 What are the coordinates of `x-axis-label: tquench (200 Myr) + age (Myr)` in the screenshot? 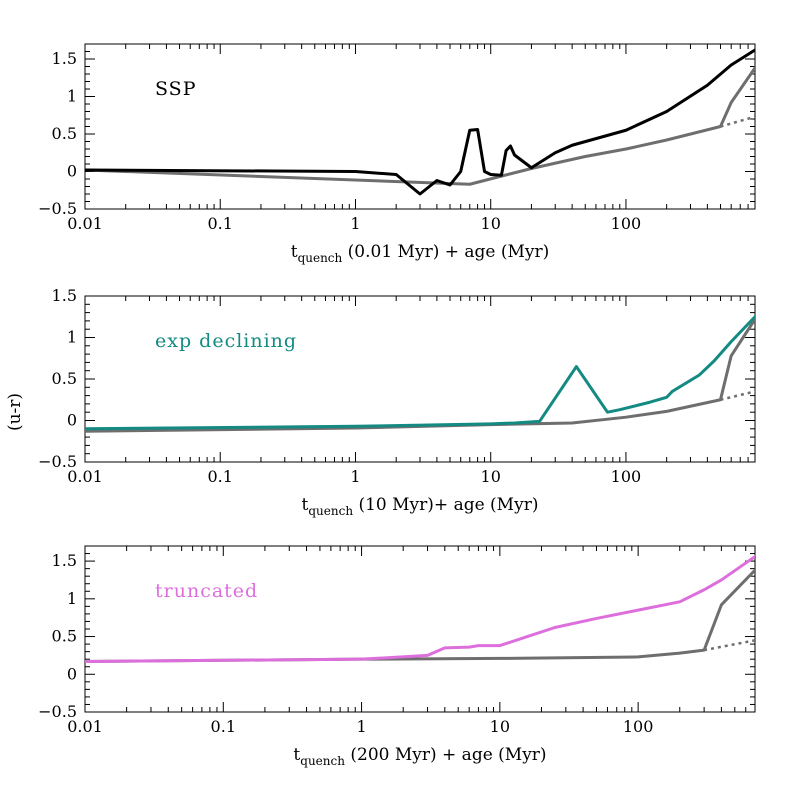 It's located at (419, 756).